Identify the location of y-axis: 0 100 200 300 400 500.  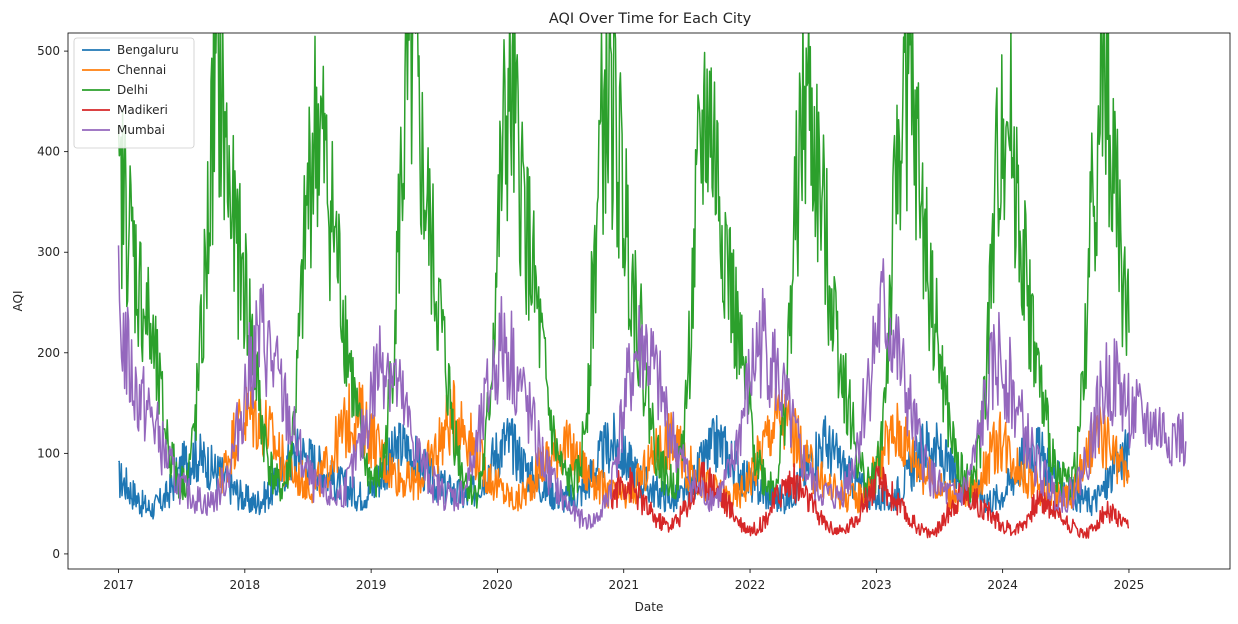
(52, 302).